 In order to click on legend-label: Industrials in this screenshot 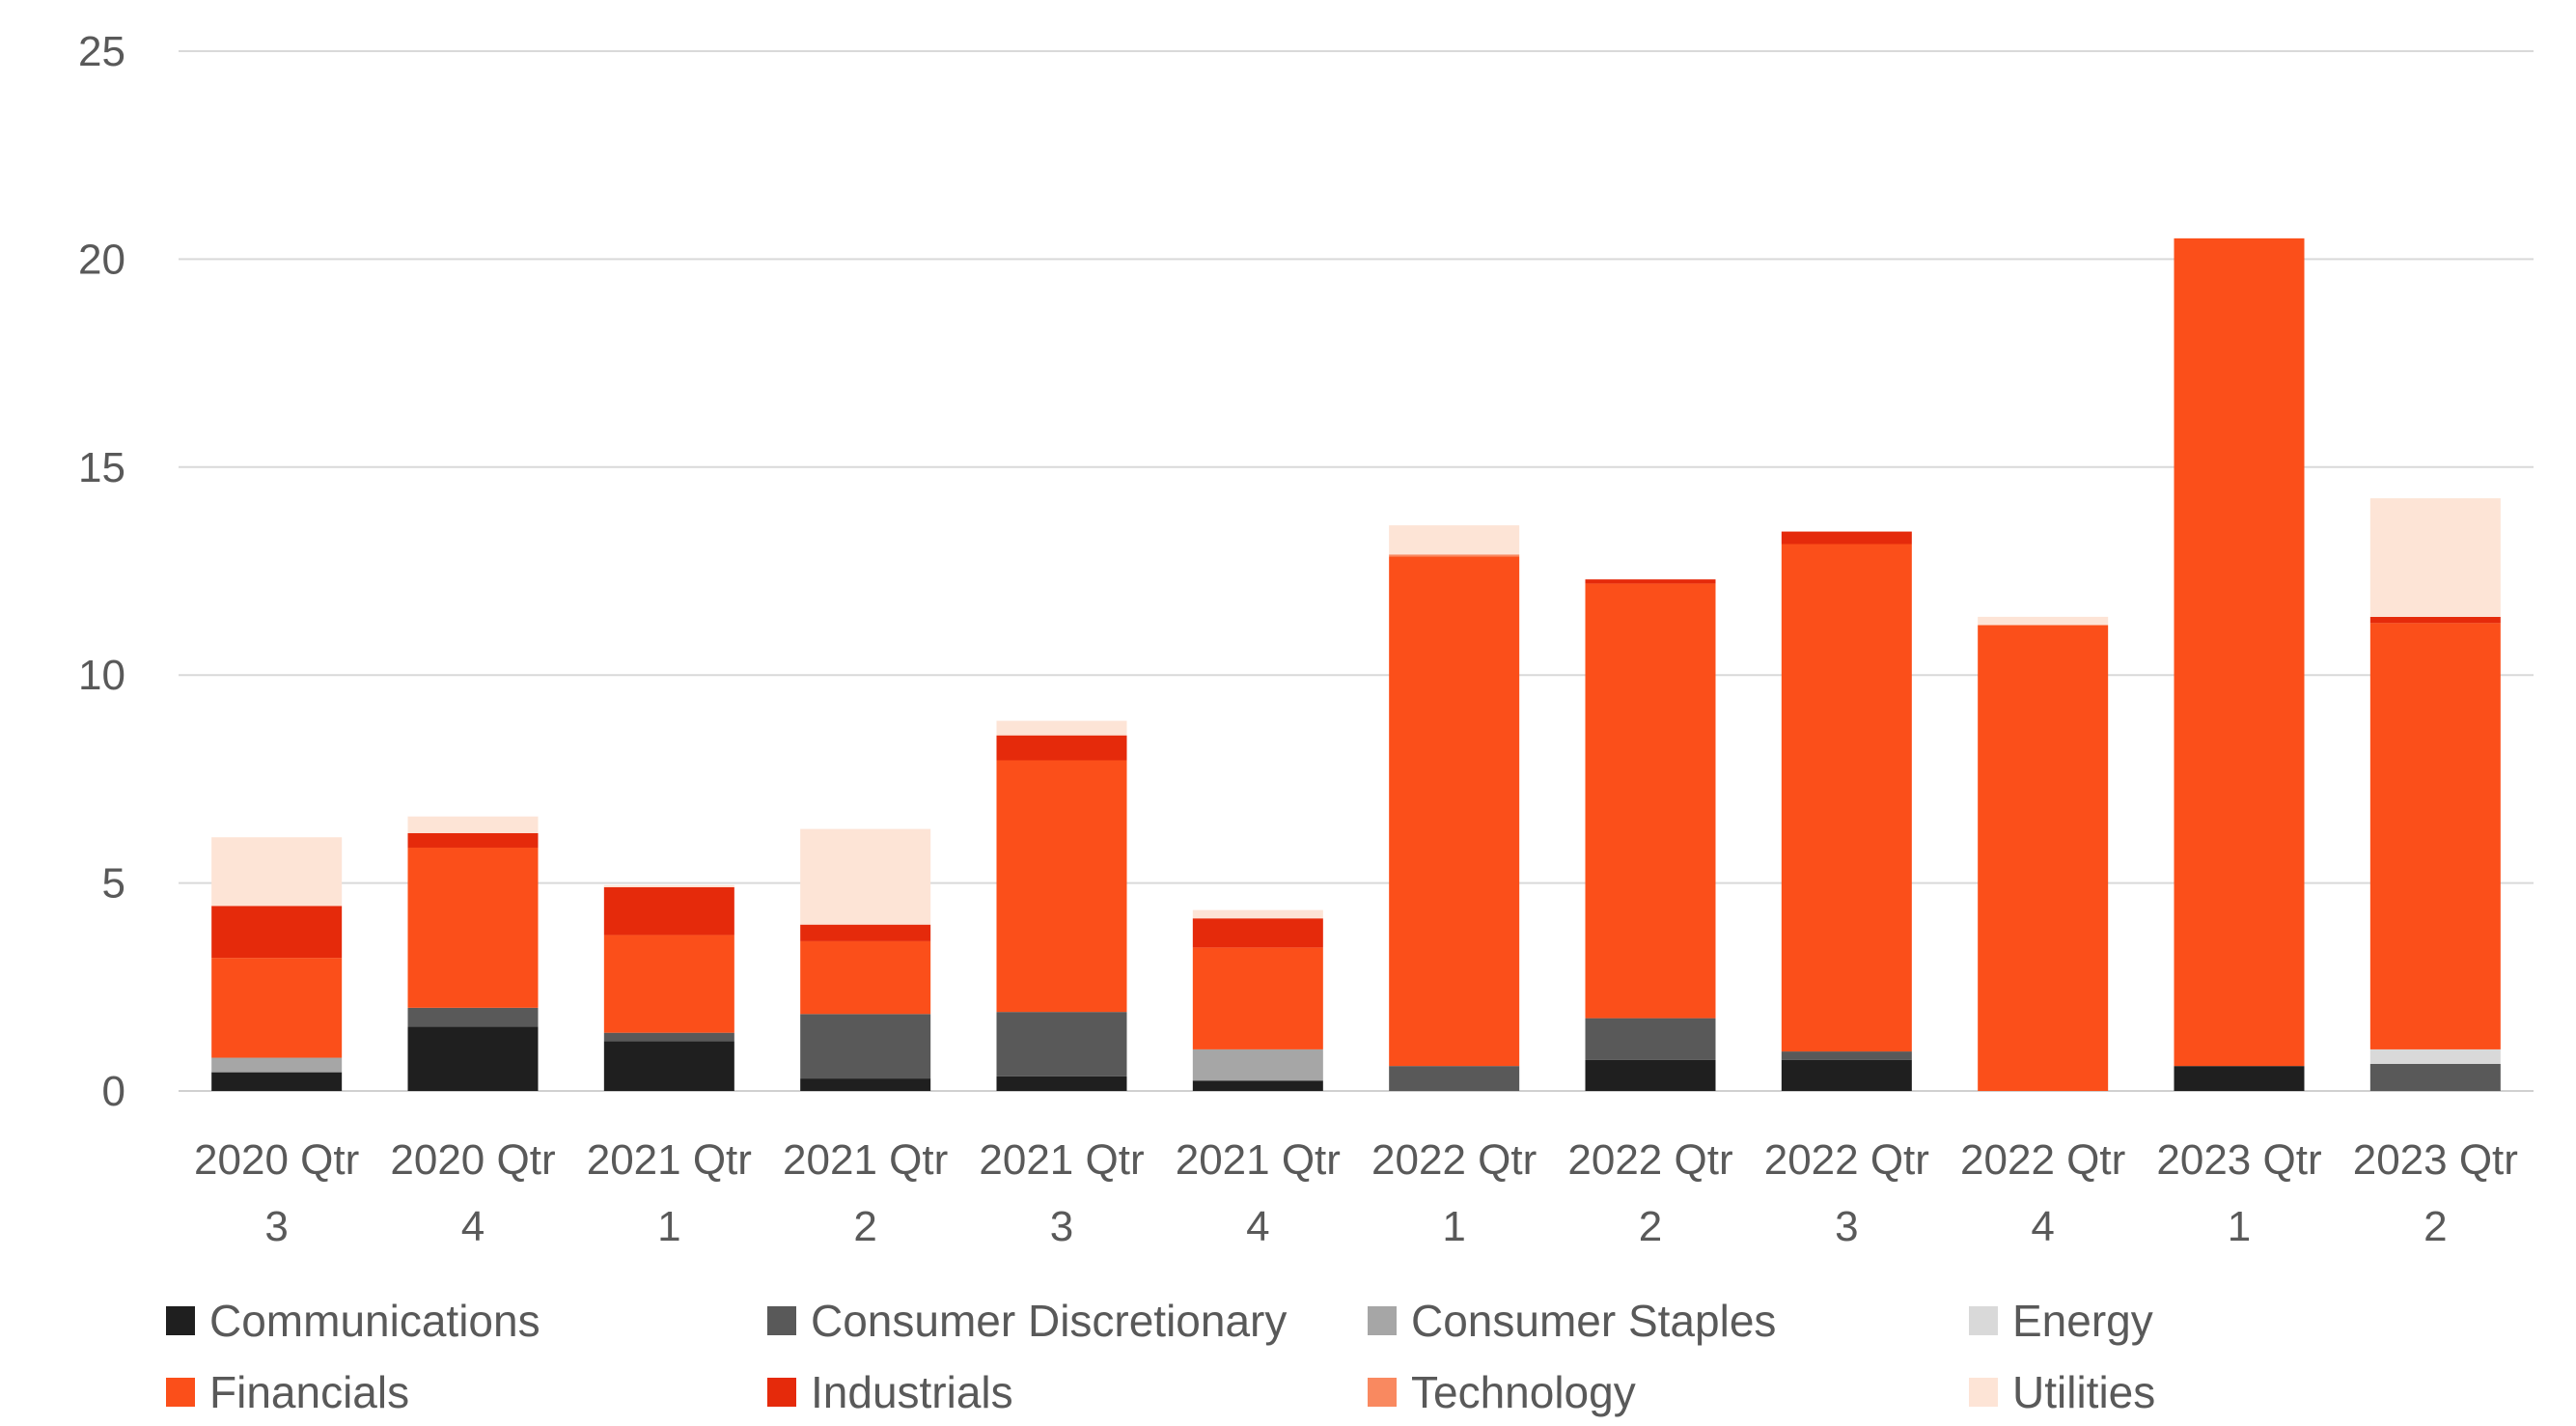, I will do `click(912, 1392)`.